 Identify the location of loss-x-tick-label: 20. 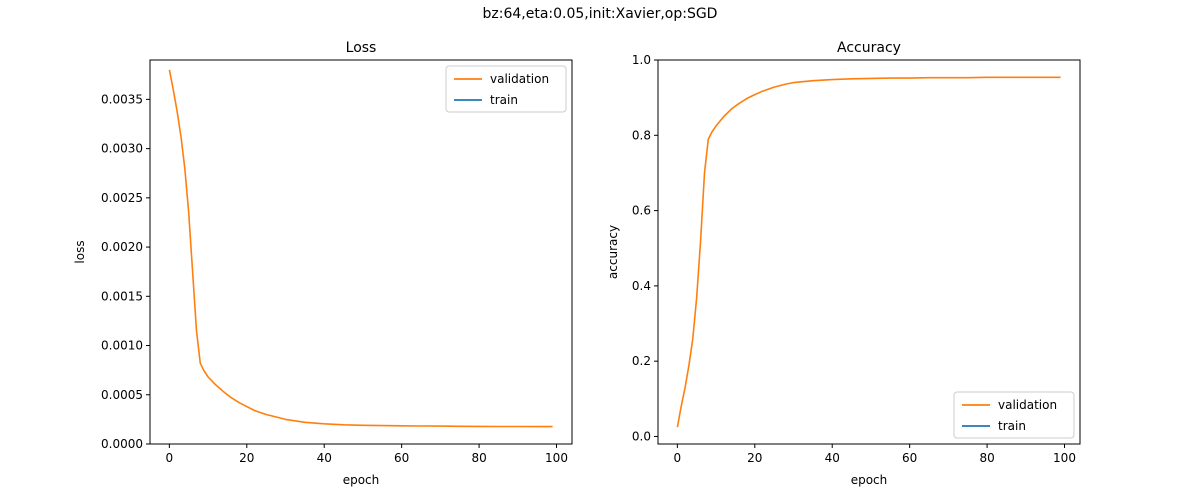
(246, 458).